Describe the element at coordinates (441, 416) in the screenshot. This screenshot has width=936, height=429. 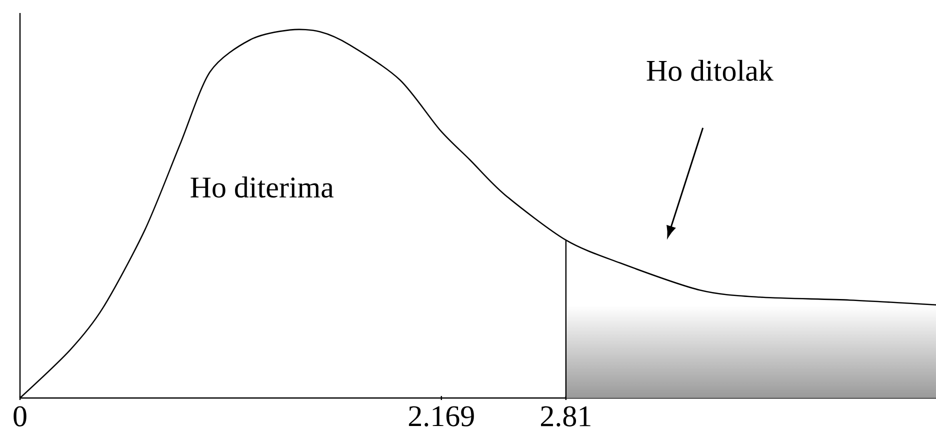
I see `x-tick-label: 2.169` at that location.